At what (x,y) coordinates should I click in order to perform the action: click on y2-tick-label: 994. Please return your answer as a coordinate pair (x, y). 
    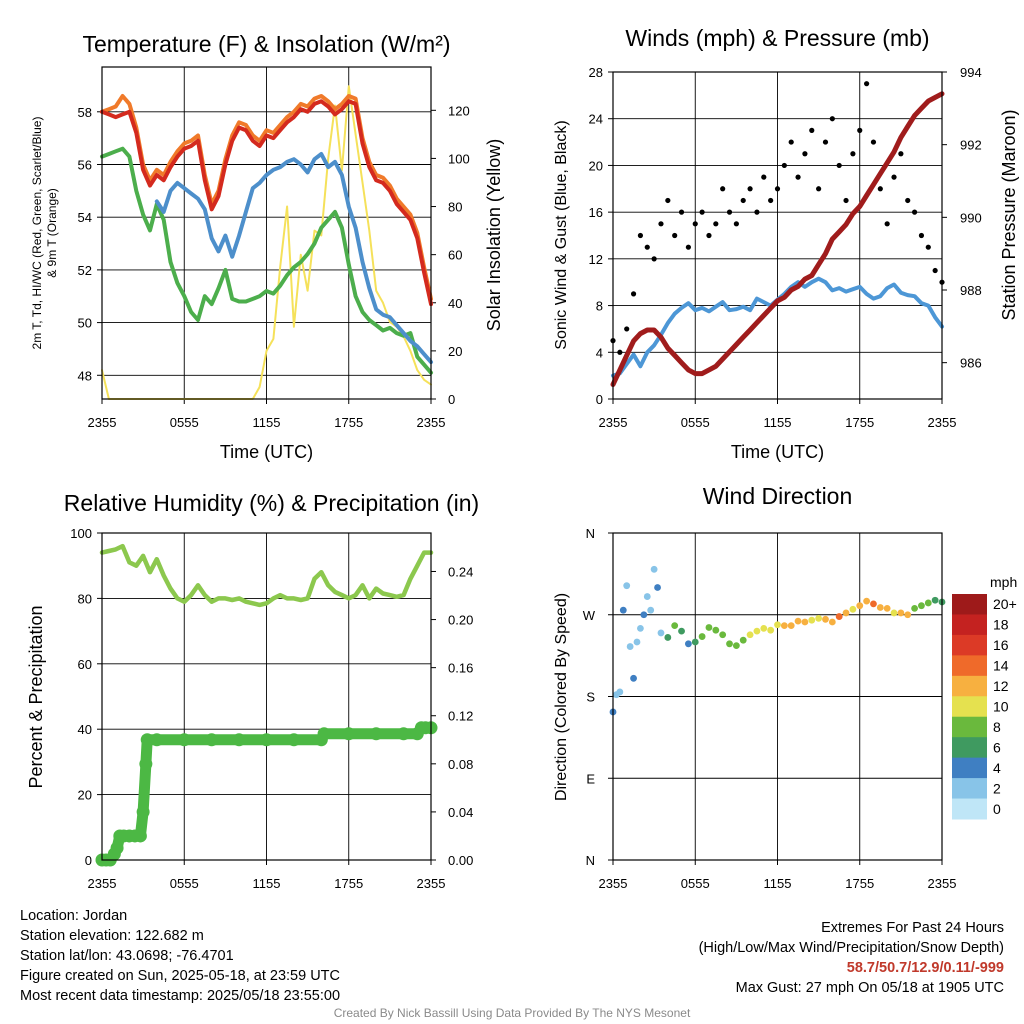
    Looking at the image, I should click on (971, 72).